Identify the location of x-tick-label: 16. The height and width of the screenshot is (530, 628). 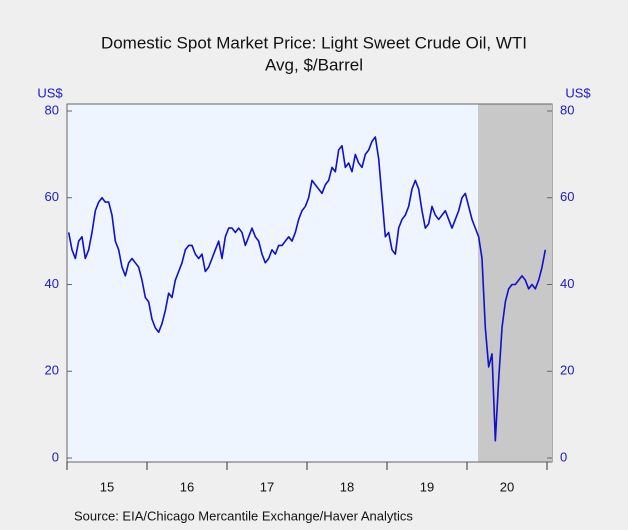
(187, 486).